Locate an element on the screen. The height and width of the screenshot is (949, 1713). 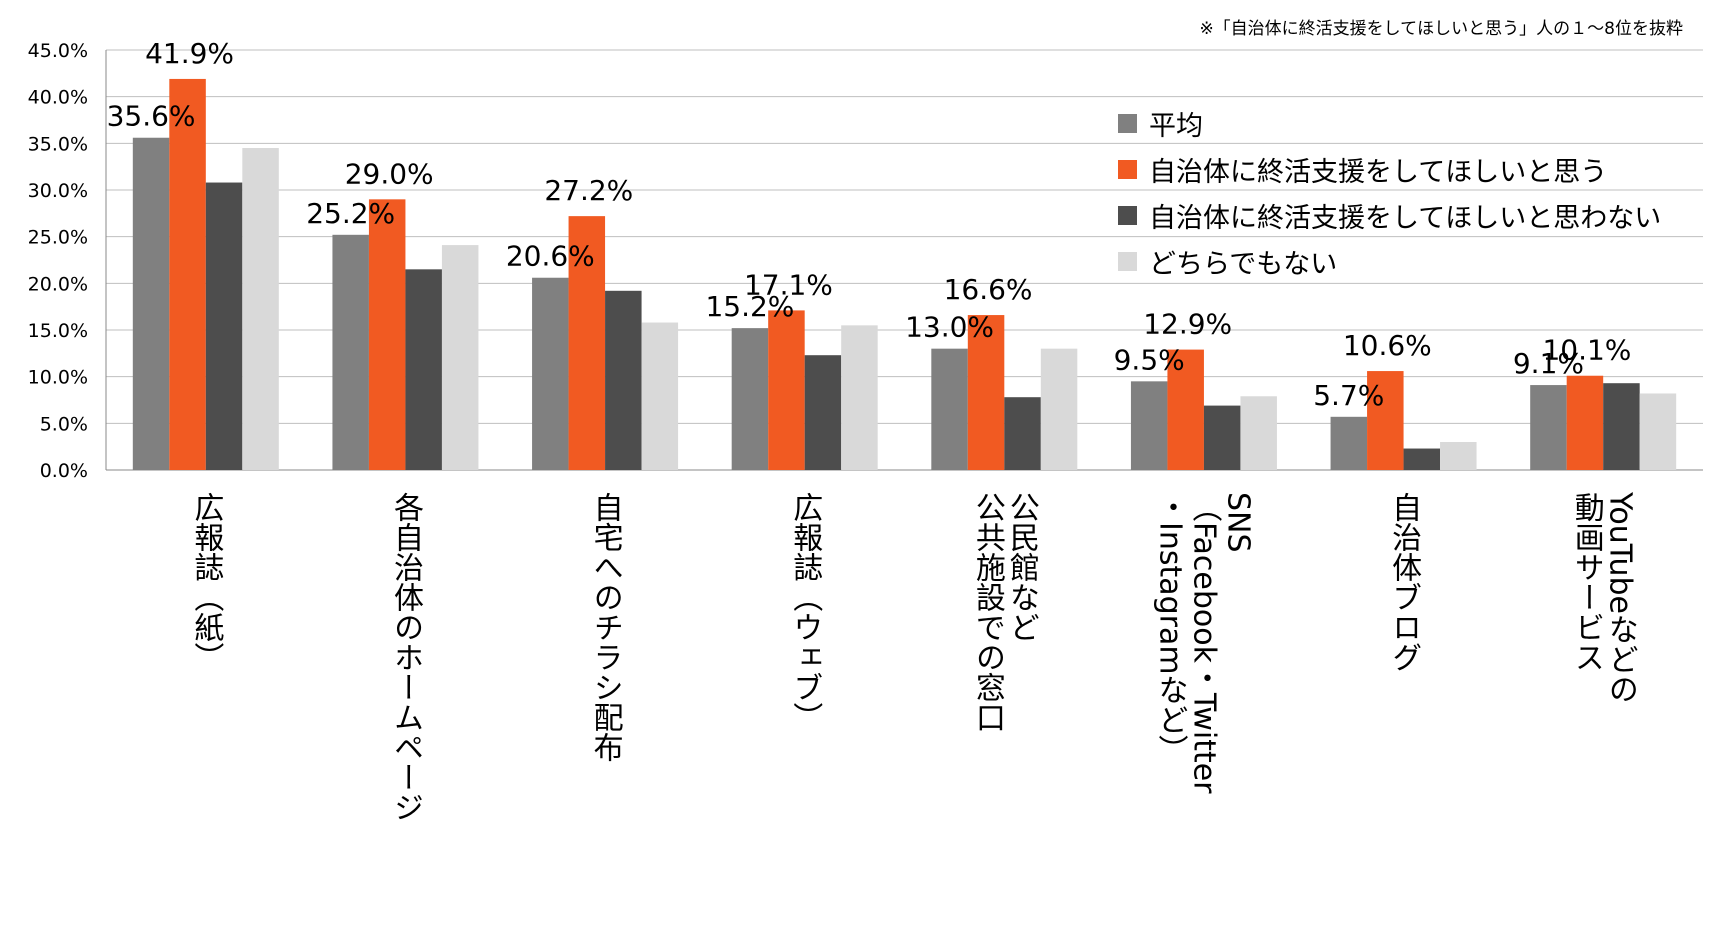
x-category-label: YouTubeなどの is located at coordinates (1620, 597).